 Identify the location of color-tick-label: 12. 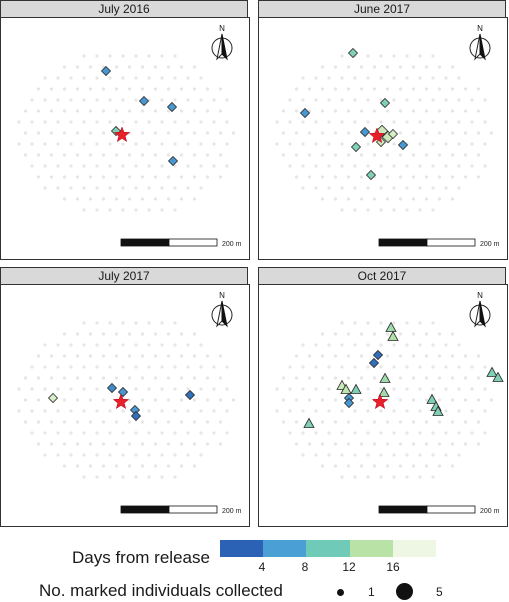
(349, 567).